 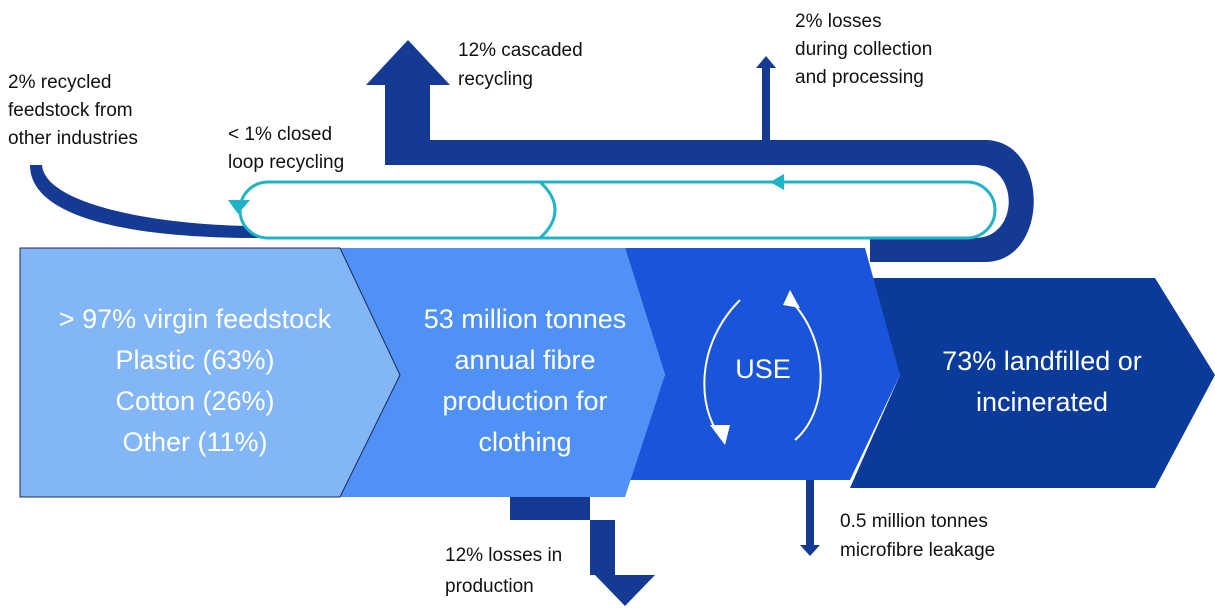 I want to click on flow-label: recycling, so click(x=495, y=79).